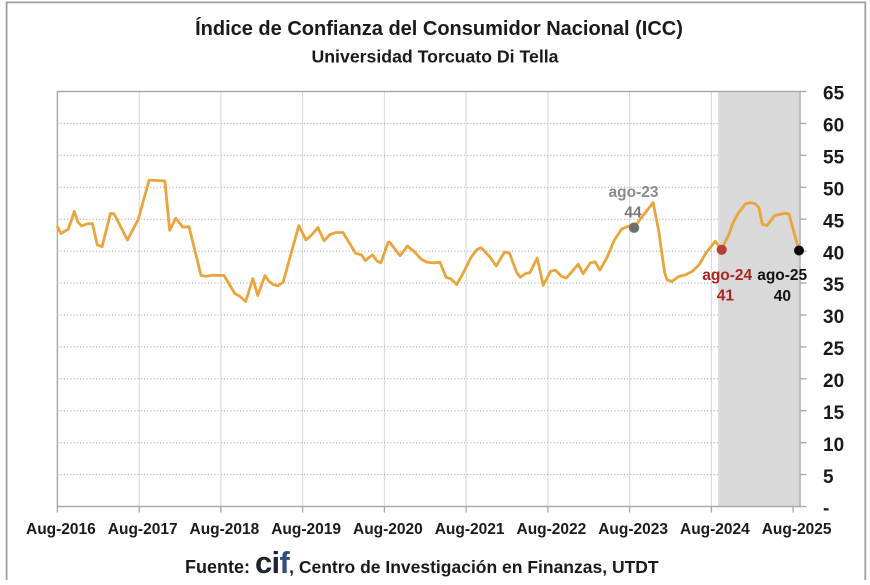 The image size is (870, 585). What do you see at coordinates (434, 57) in the screenshot?
I see `svg-text: Universidad Torcuato Di Tella` at bounding box center [434, 57].